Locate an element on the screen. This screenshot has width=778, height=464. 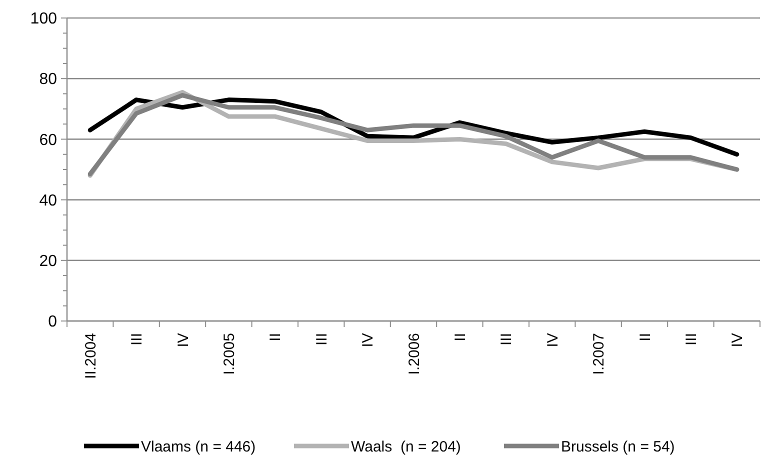
legend-label: Waals (n = 204) is located at coordinates (406, 447).